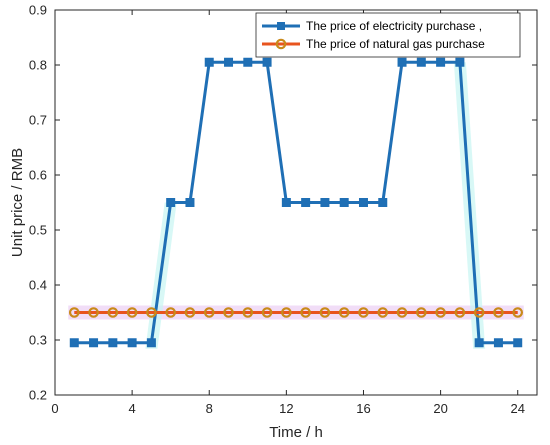 This screenshot has width=550, height=445. Describe the element at coordinates (38, 230) in the screenshot. I see `y-tick-label: 0.5` at that location.